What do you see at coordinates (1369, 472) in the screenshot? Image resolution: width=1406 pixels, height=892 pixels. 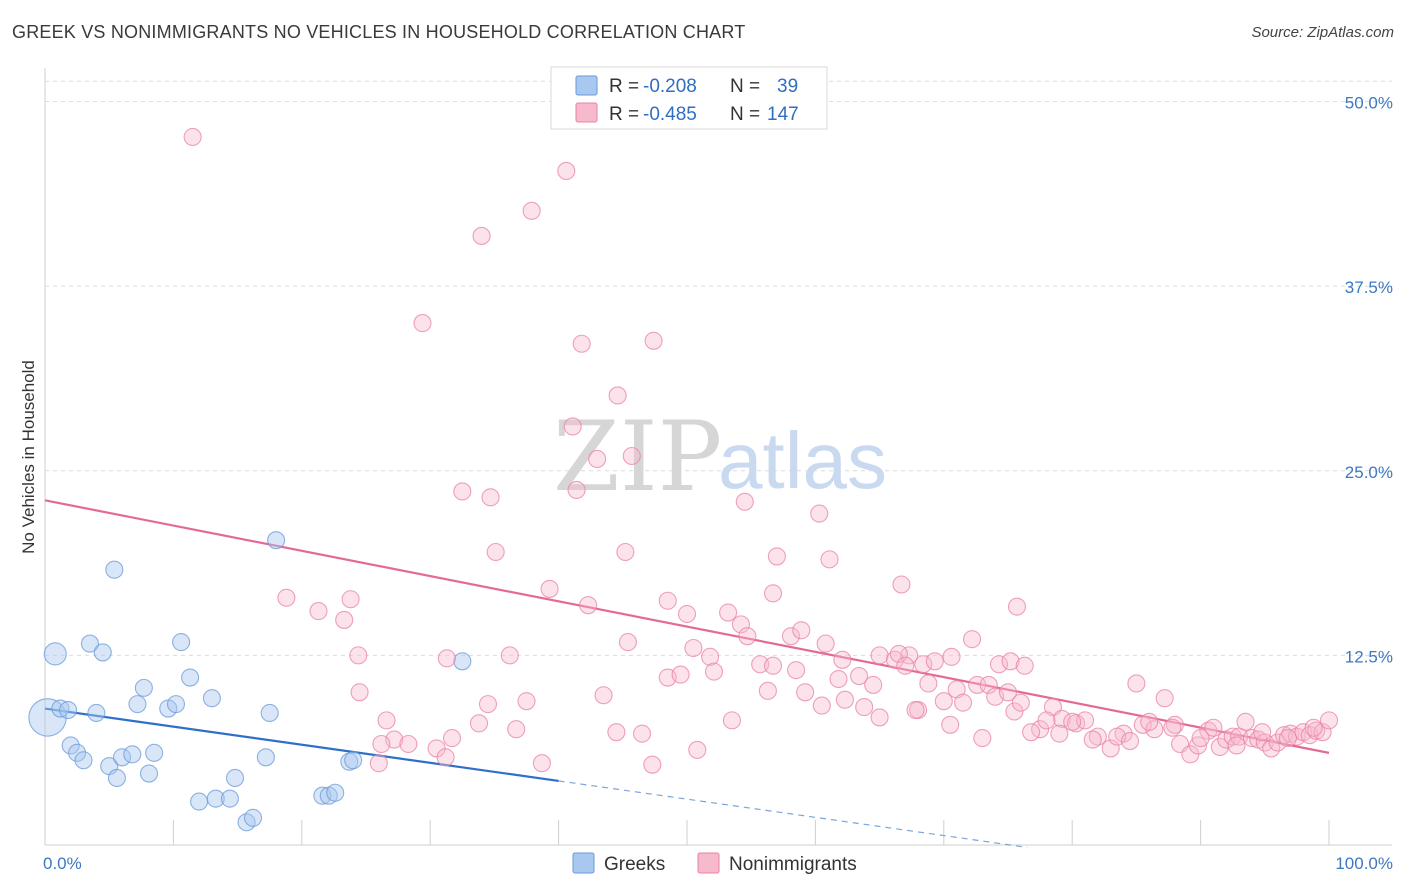 I see `y-tick-label: 25.0%` at bounding box center [1369, 472].